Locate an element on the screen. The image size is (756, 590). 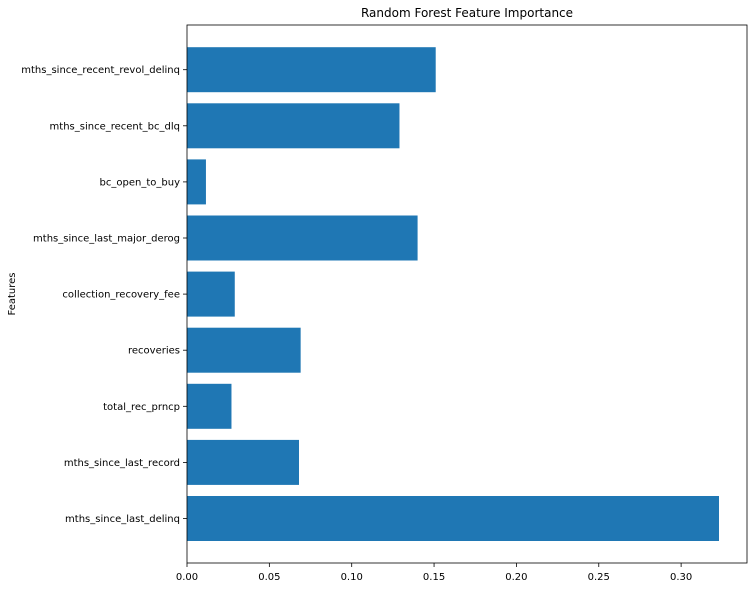
x-tick-label: 0.15 is located at coordinates (434, 577).